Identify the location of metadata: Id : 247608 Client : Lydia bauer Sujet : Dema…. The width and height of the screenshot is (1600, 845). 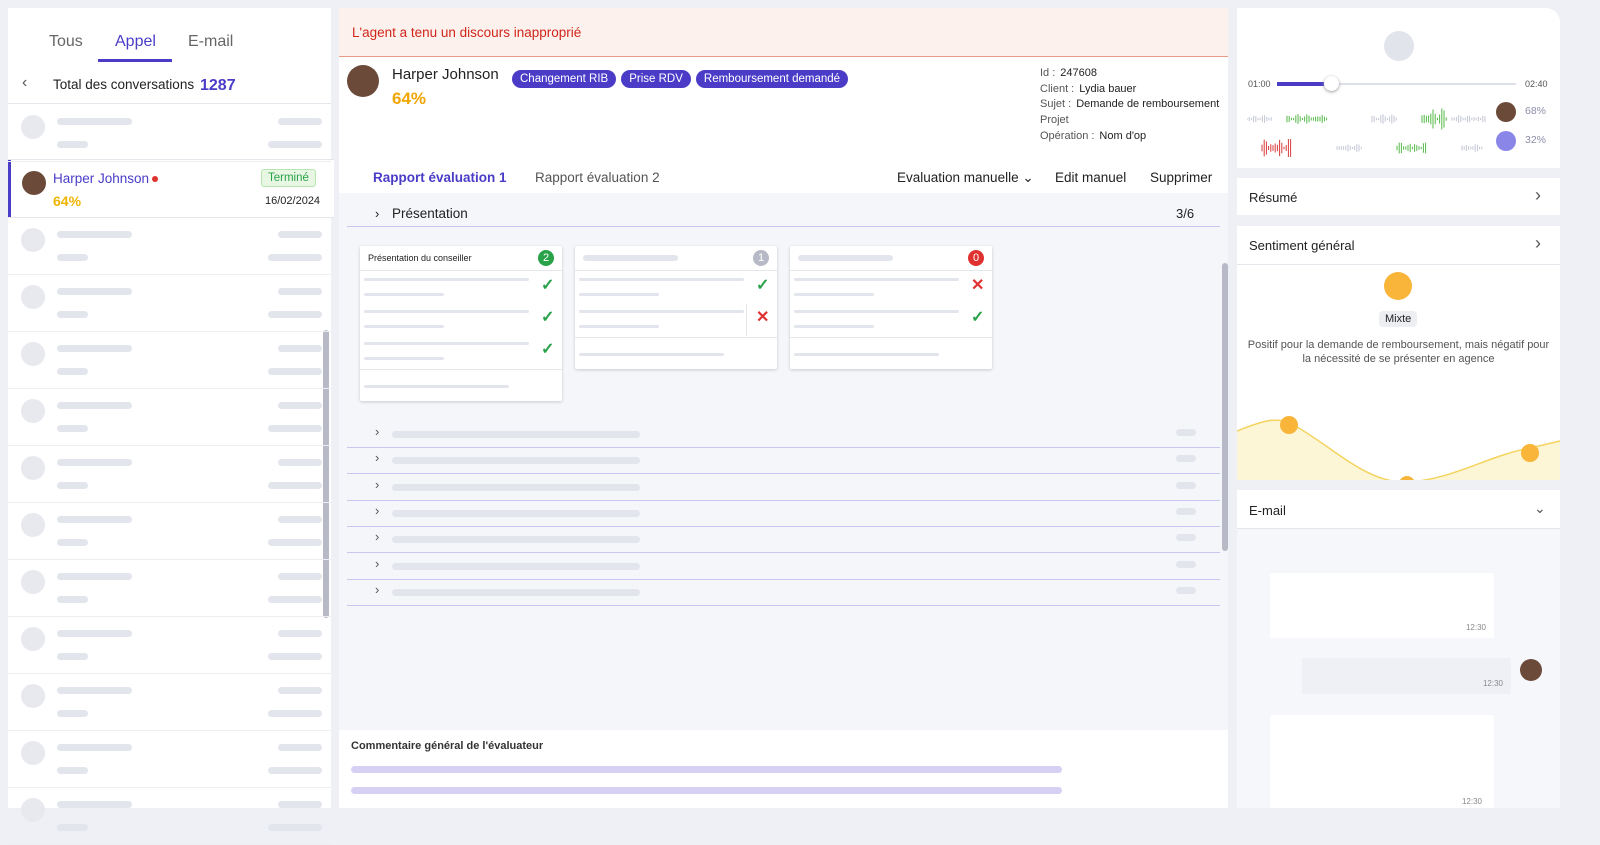
(1129, 105).